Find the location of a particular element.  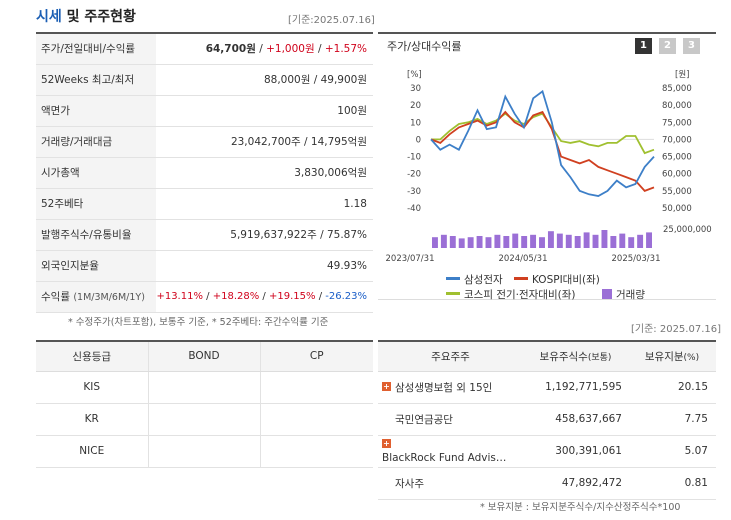

y-tick-label-right: 80,000 is located at coordinates (677, 106).